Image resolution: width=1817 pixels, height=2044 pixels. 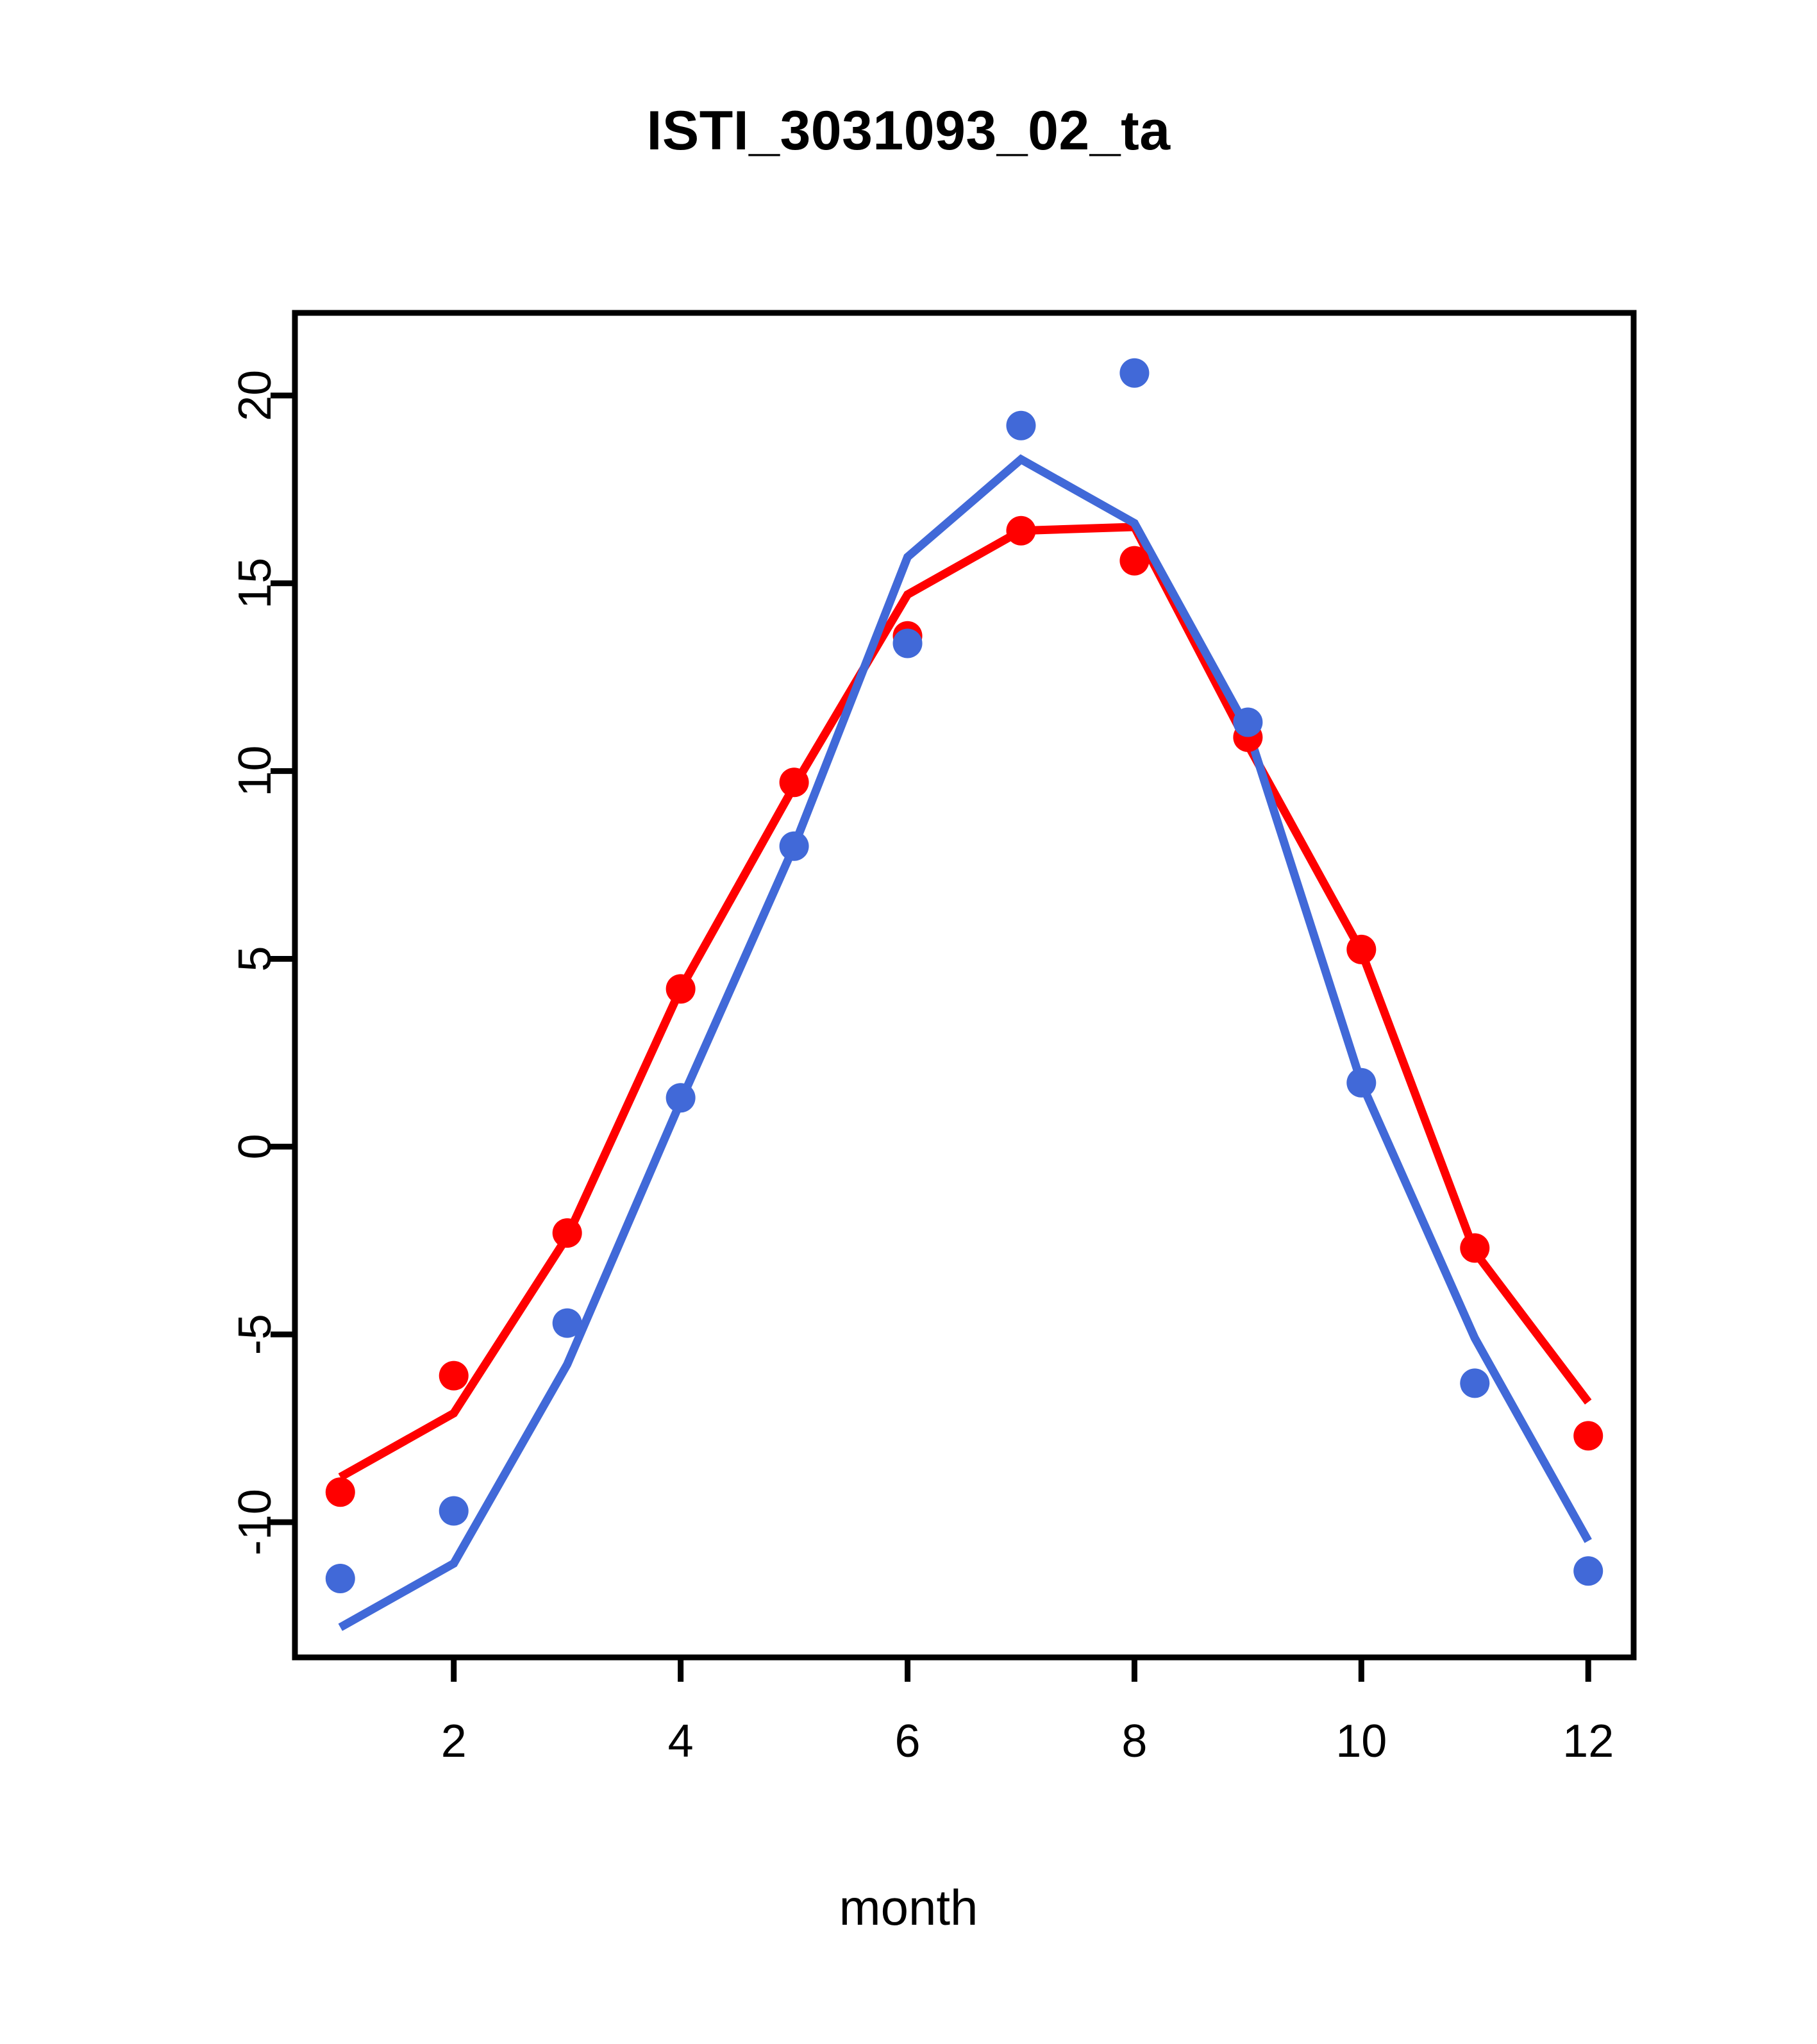 I want to click on y-axis-tick-label: 0, so click(x=255, y=1146).